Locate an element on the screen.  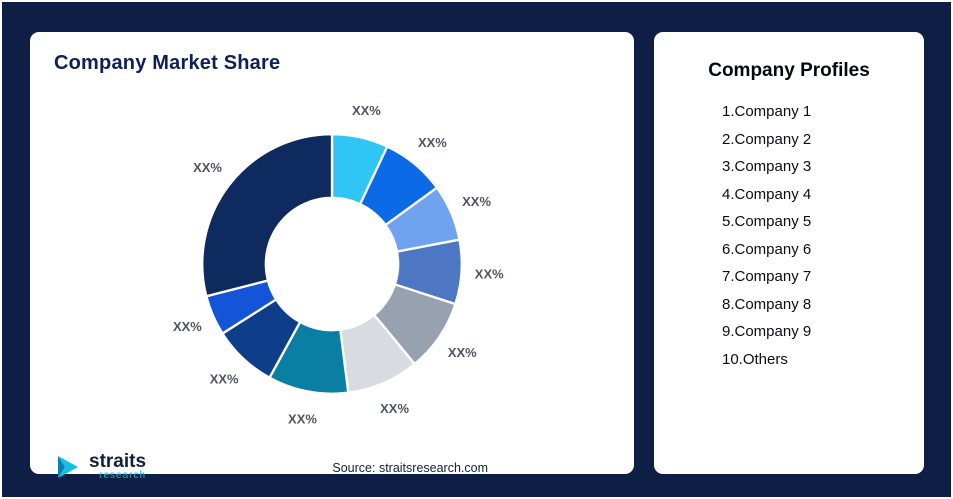
donut-segment is located at coordinates (267, 215).